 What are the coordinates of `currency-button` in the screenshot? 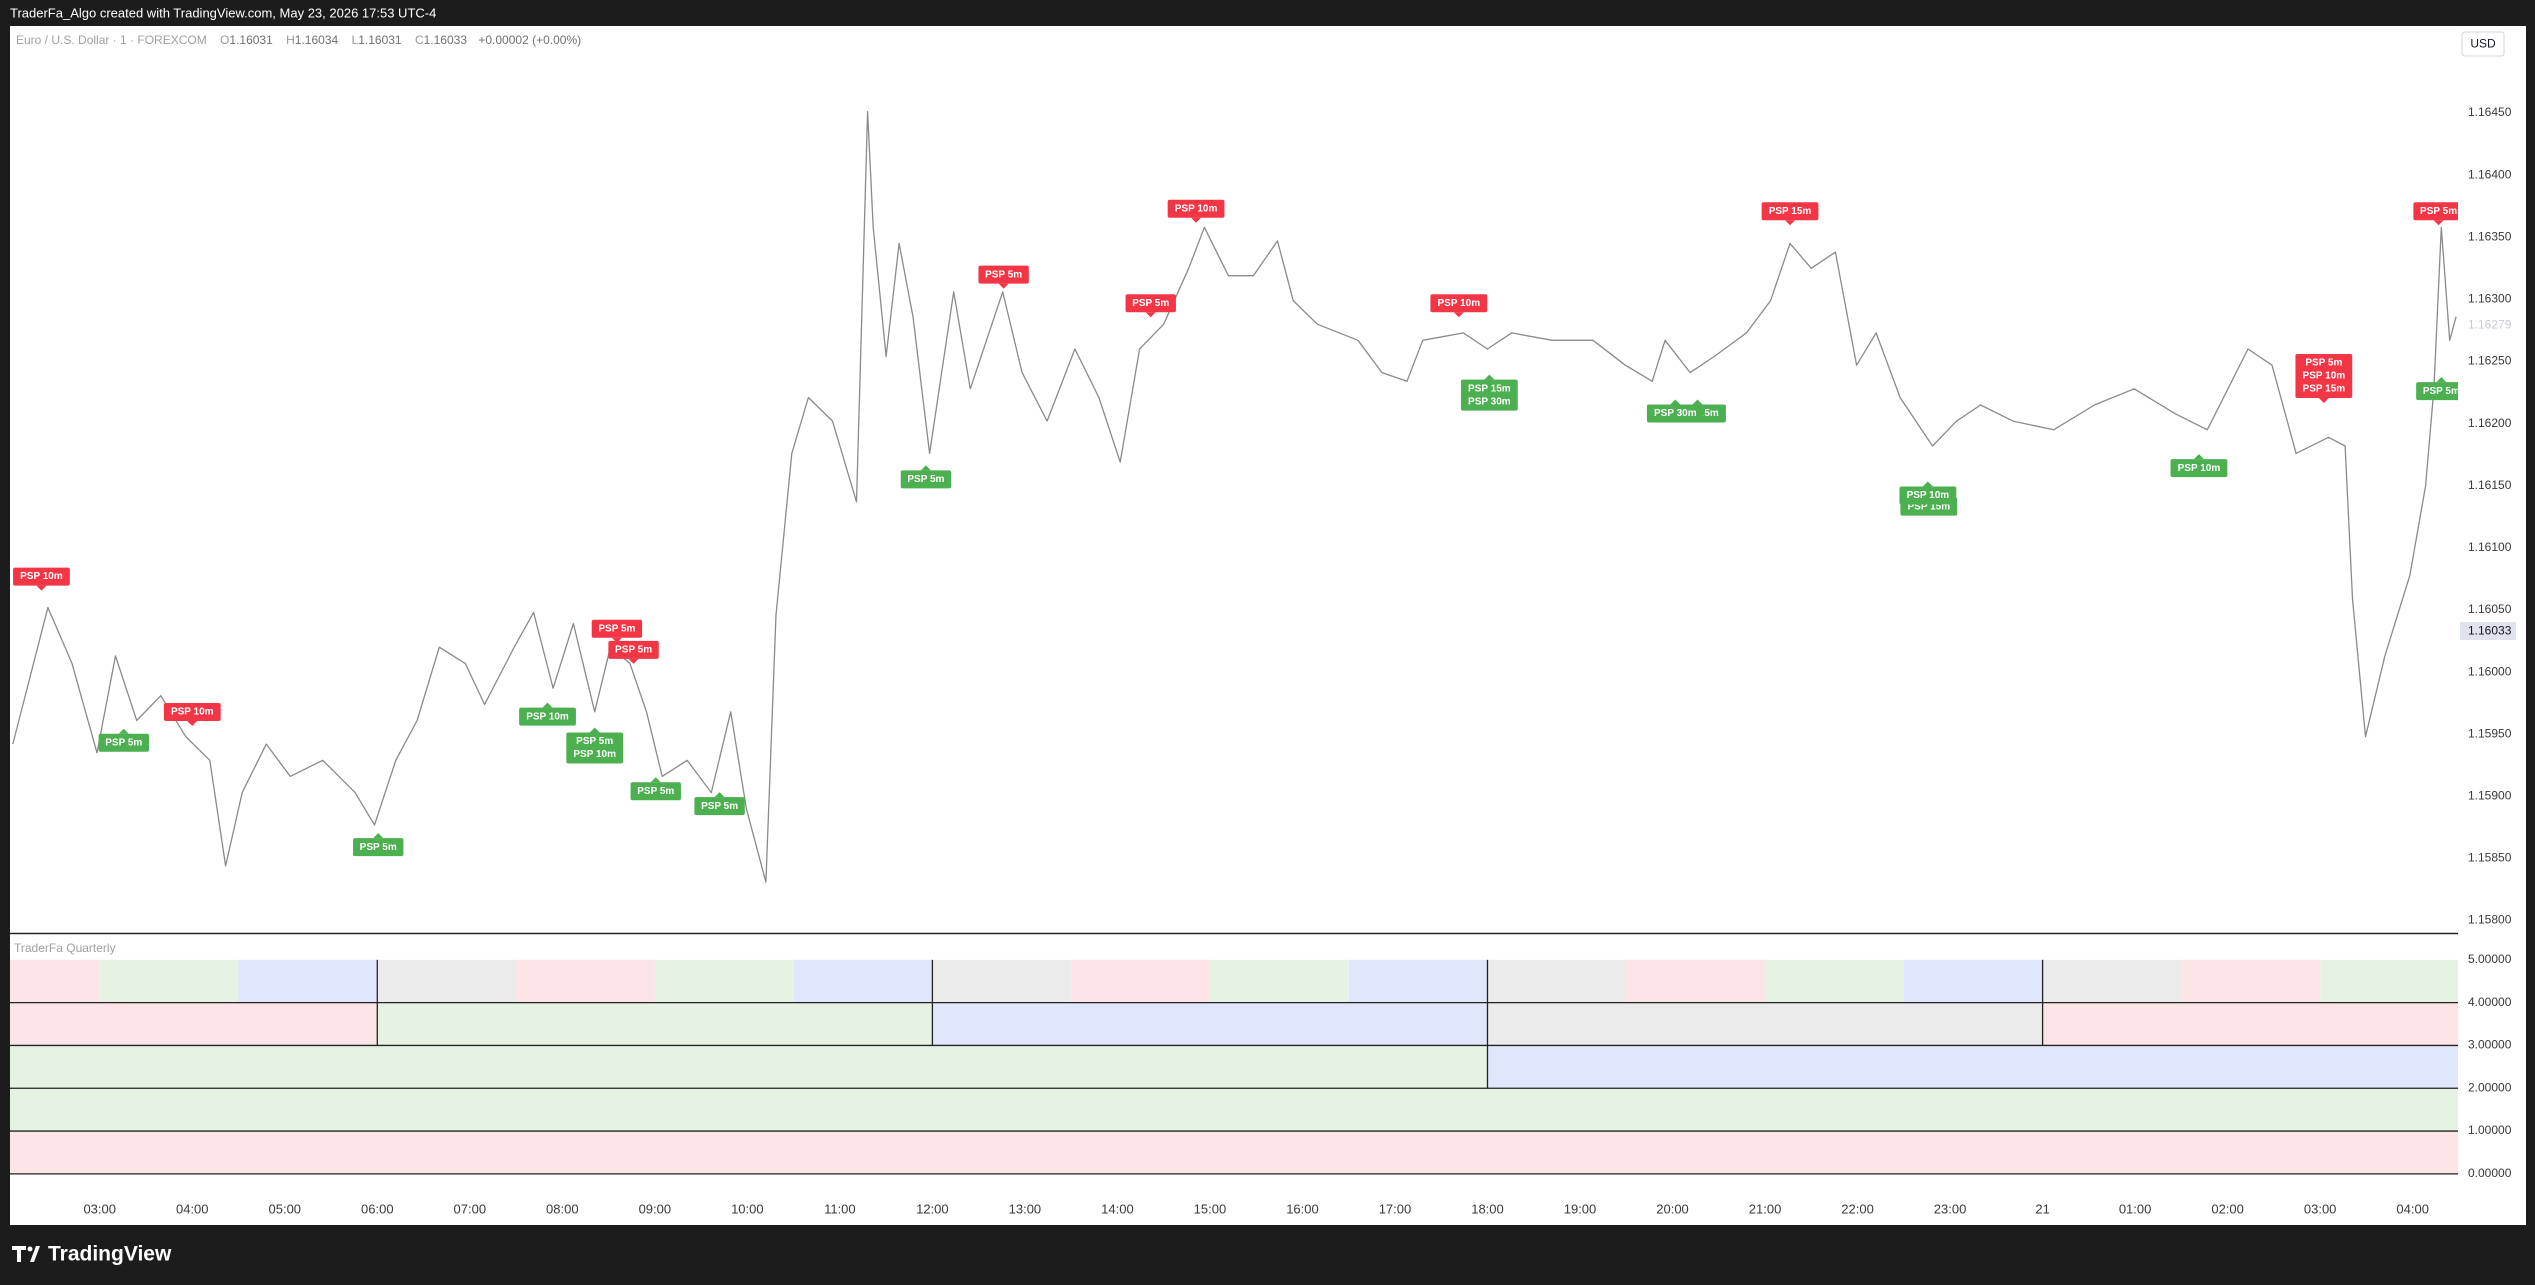 It's located at (2483, 44).